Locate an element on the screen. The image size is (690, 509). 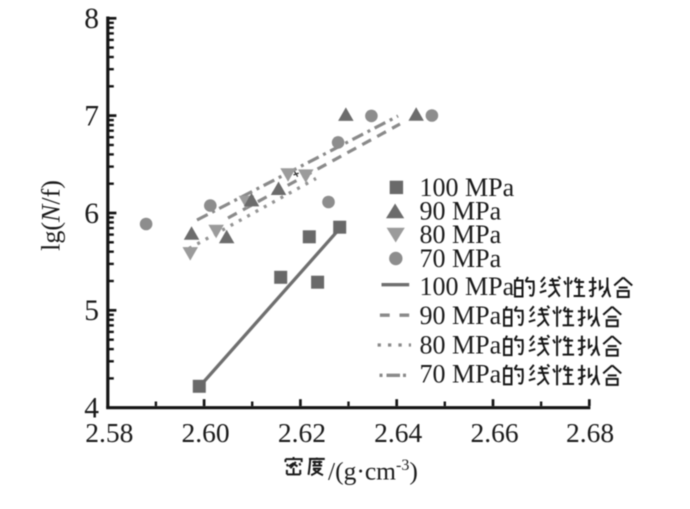
svg-text: 6 is located at coordinates (91, 214).